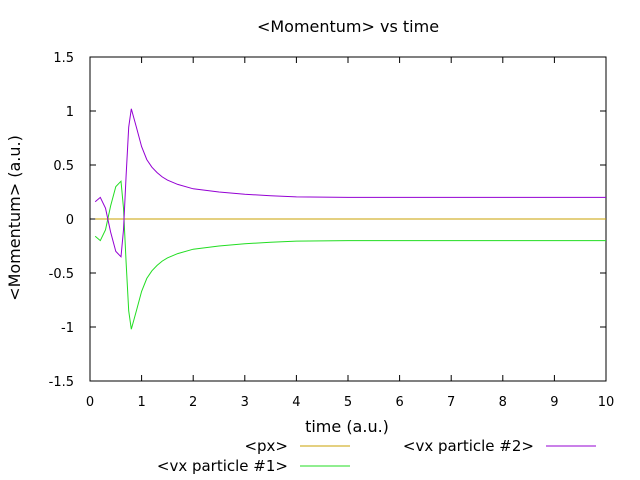  Describe the element at coordinates (347, 426) in the screenshot. I see `x-axis-label: time (a.u.)` at that location.